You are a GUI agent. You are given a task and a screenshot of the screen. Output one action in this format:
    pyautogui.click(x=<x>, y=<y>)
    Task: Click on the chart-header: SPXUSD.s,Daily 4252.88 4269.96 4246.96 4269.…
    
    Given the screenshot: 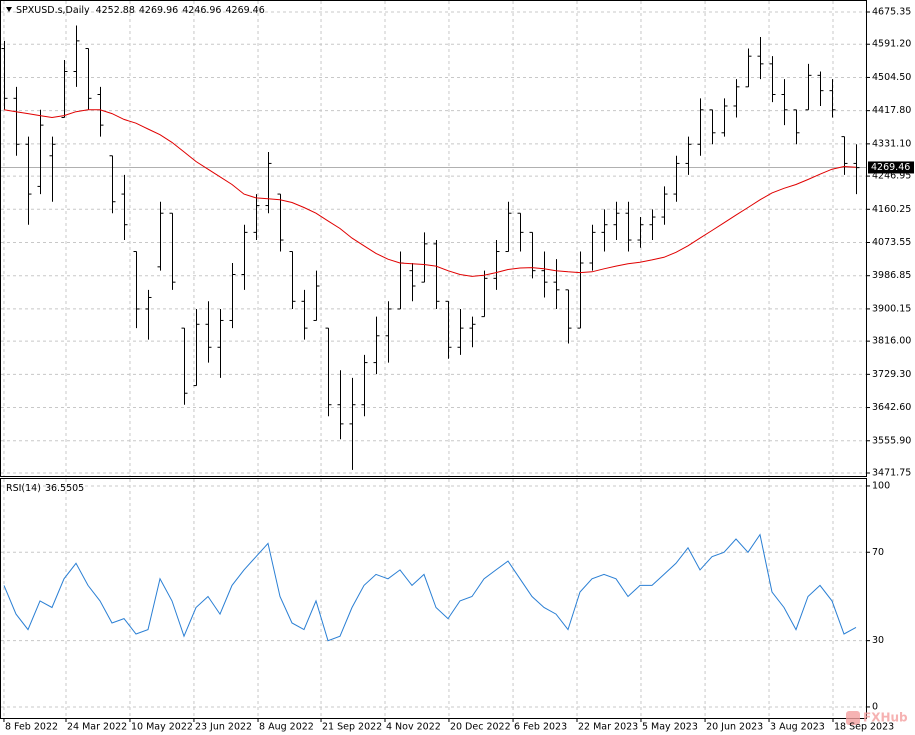 What is the action you would take?
    pyautogui.click(x=140, y=10)
    